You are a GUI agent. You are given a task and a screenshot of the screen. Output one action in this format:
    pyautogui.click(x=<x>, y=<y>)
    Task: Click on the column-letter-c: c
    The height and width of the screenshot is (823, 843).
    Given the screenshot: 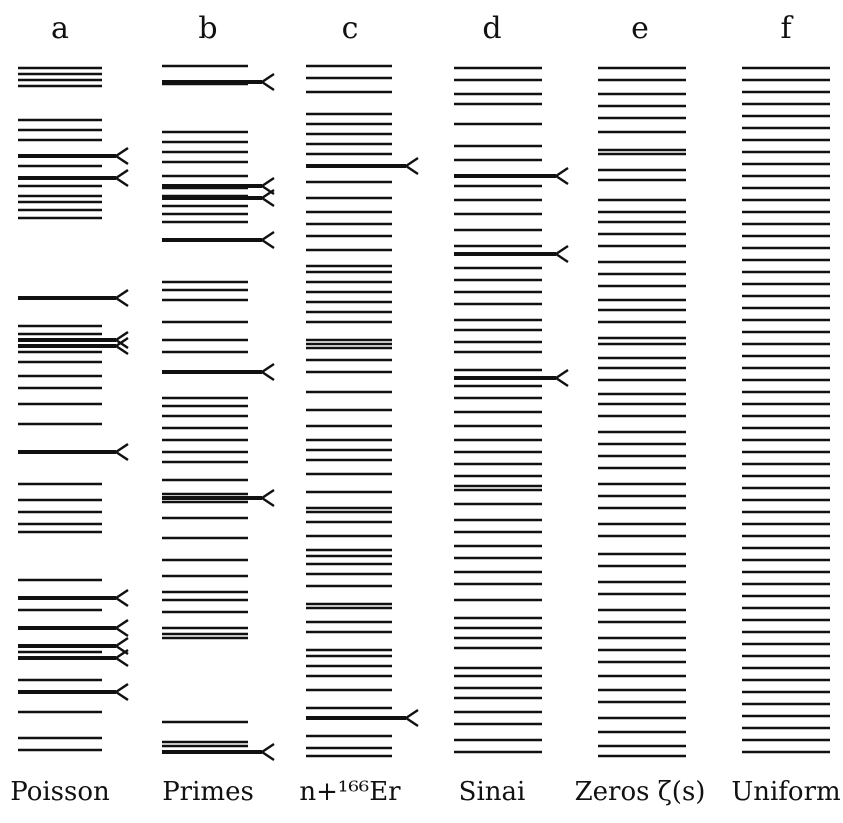 What is the action you would take?
    pyautogui.click(x=350, y=28)
    